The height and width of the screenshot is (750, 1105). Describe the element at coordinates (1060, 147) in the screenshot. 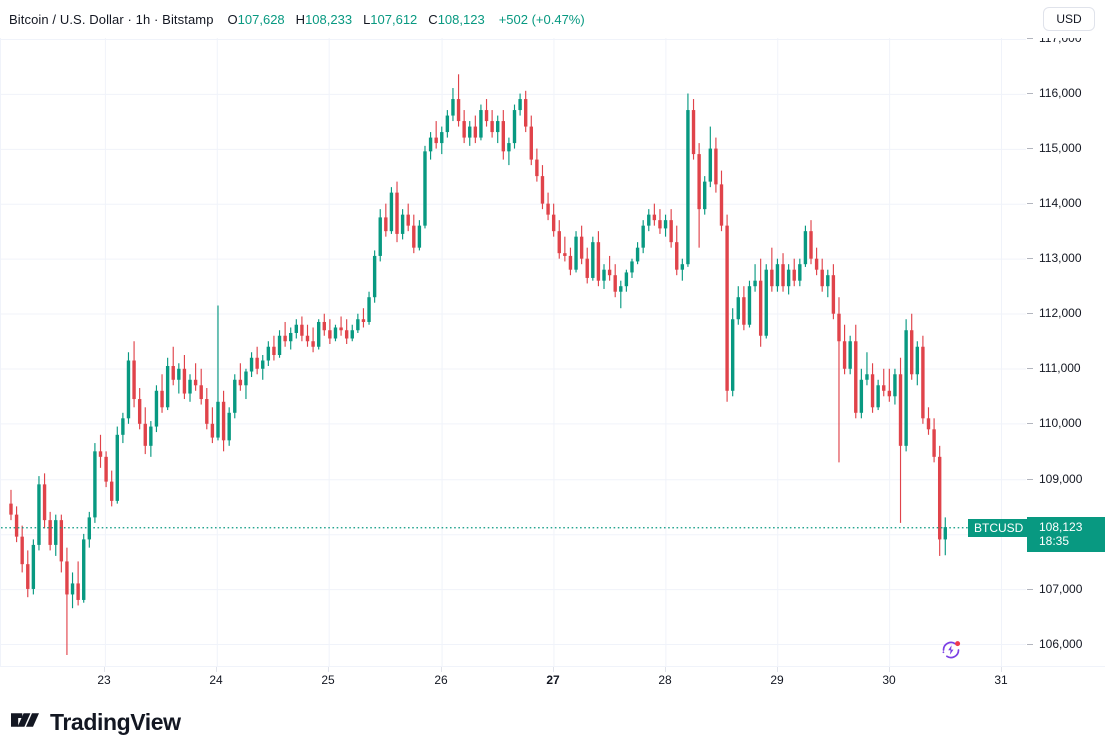

I see `price-tick-label: 115,000` at that location.